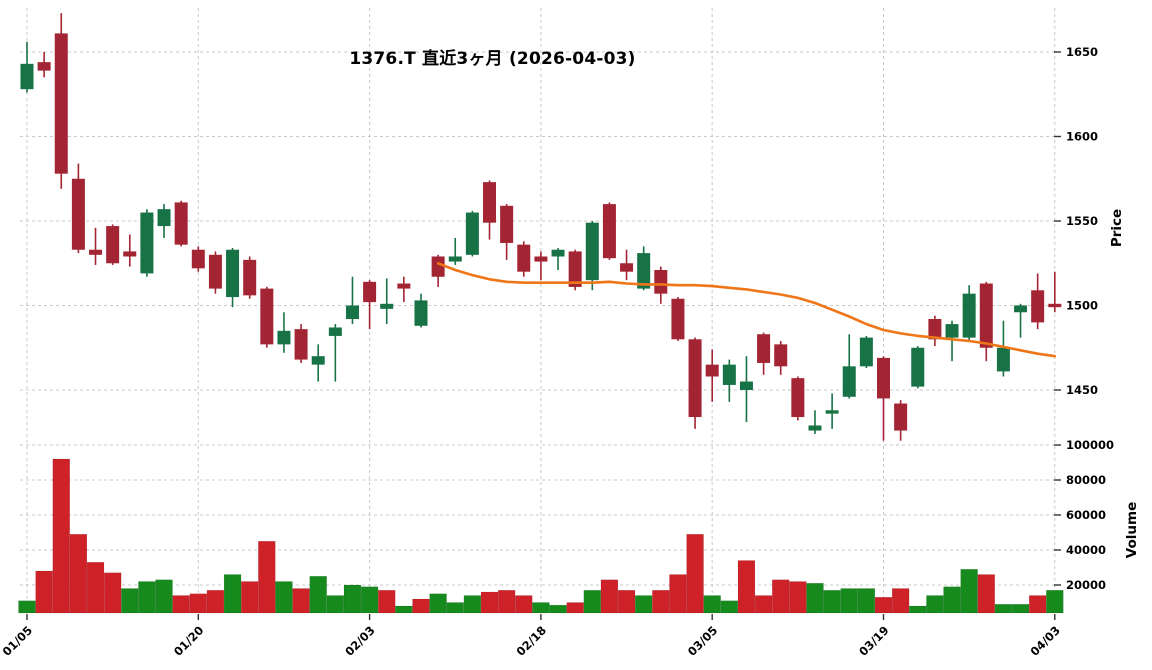 Image resolution: width=1152 pixels, height=670 pixels. I want to click on price-tick-label: 1600, so click(1082, 137).